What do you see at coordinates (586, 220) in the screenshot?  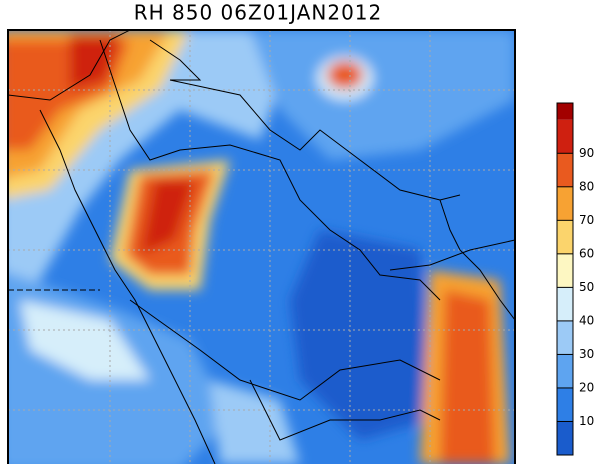 I see `colorbar-label: 70` at bounding box center [586, 220].